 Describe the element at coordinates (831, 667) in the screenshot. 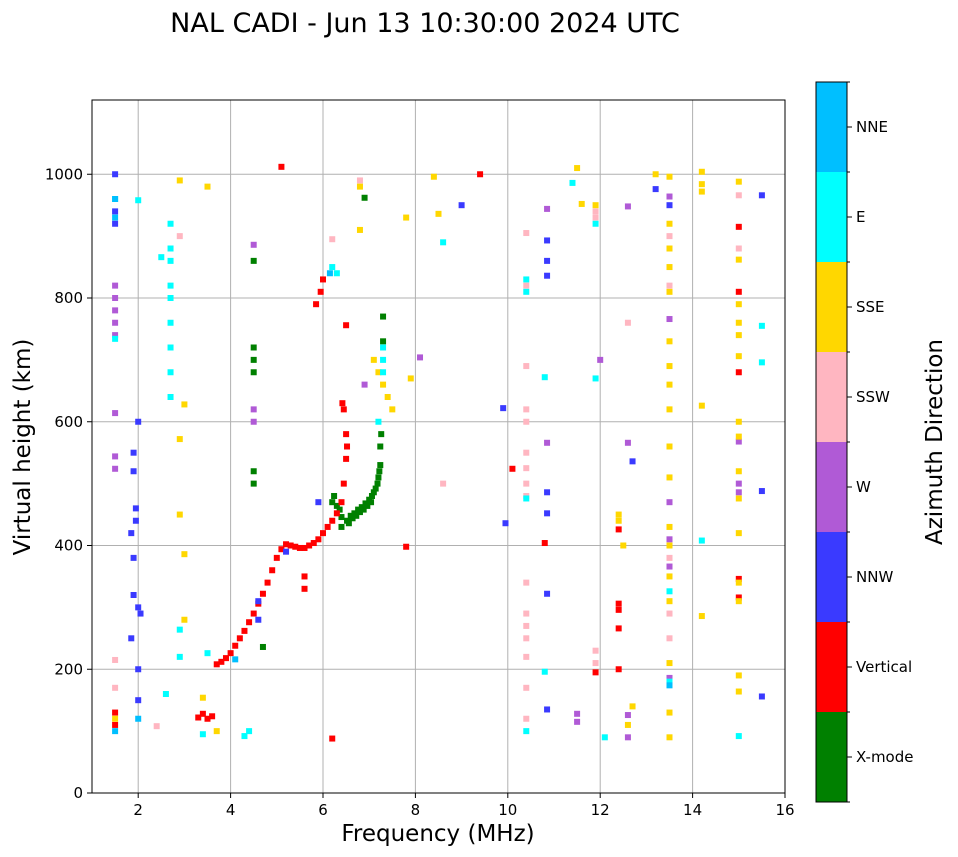

I see `colorbar-segment-vertical` at that location.